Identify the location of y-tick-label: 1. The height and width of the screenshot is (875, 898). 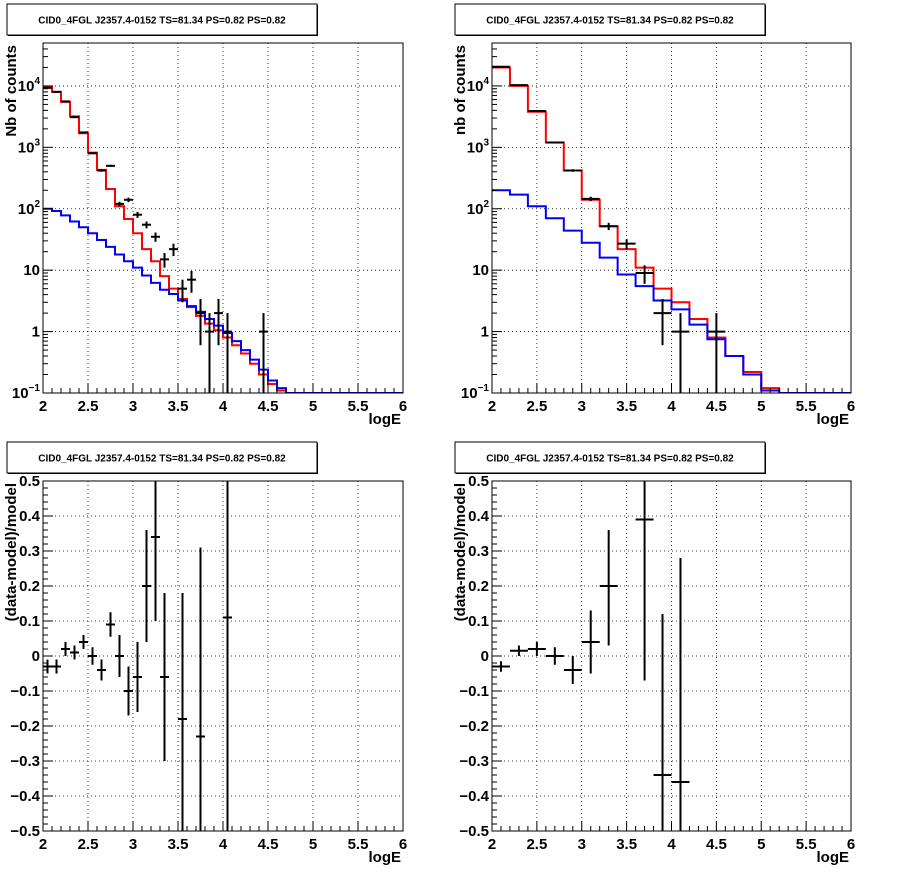
(36, 332).